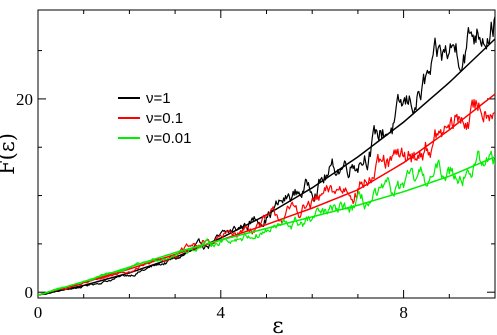 Image resolution: width=497 pixels, height=335 pixels. Describe the element at coordinates (164, 118) in the screenshot. I see `legend-label: ν=0.1` at that location.